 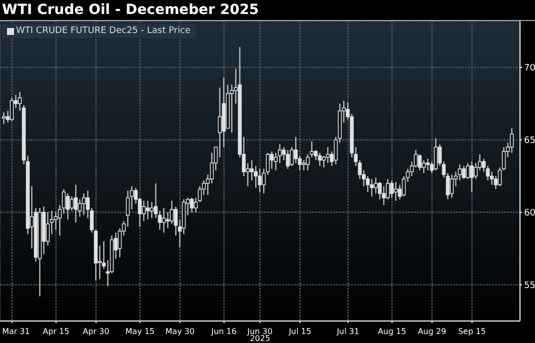 I want to click on x-tick-label: Jul 31, so click(x=348, y=331).